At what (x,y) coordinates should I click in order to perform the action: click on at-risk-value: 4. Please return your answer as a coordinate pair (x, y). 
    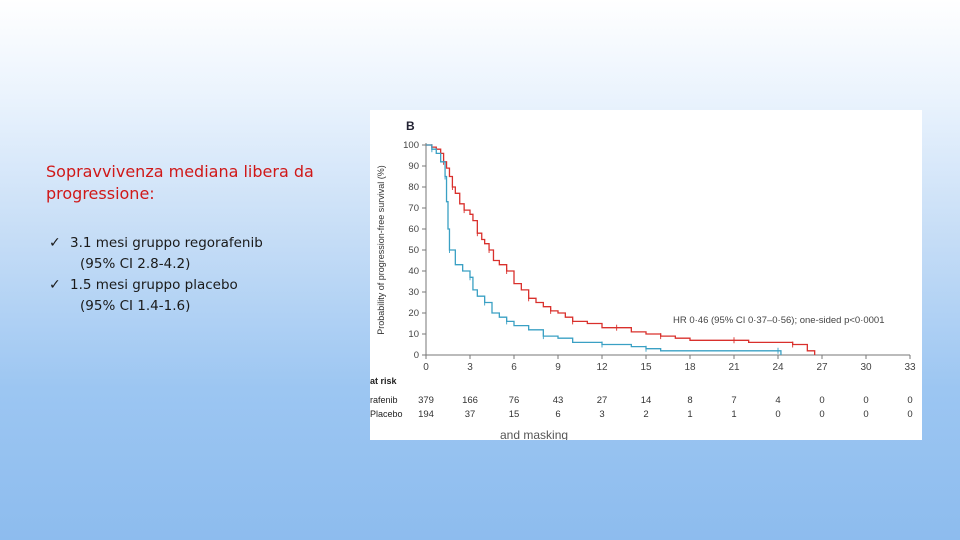
    Looking at the image, I should click on (777, 400).